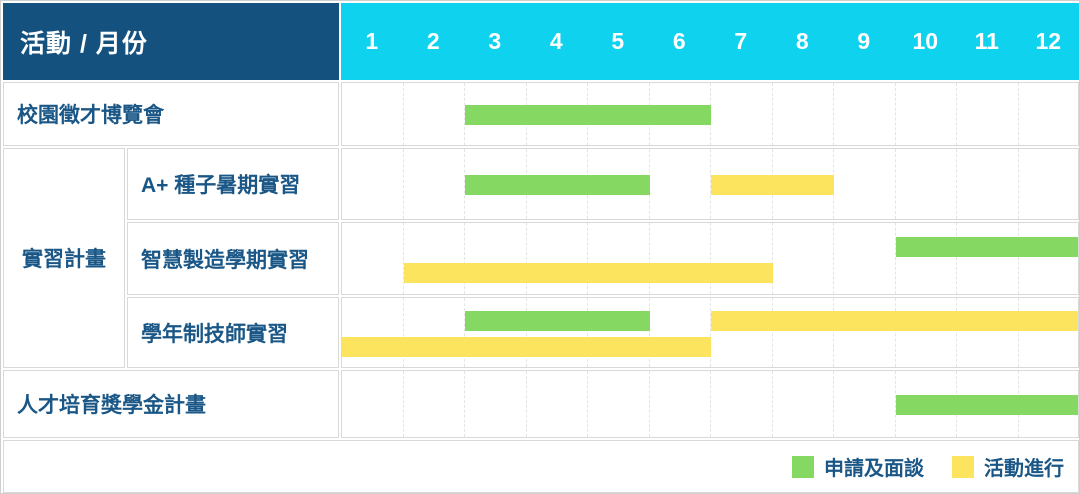 The width and height of the screenshot is (1080, 494). What do you see at coordinates (710, 41) in the screenshot?
I see `month-header-row: 1 2 3 4 5 6 7 8 9 10 11 12` at bounding box center [710, 41].